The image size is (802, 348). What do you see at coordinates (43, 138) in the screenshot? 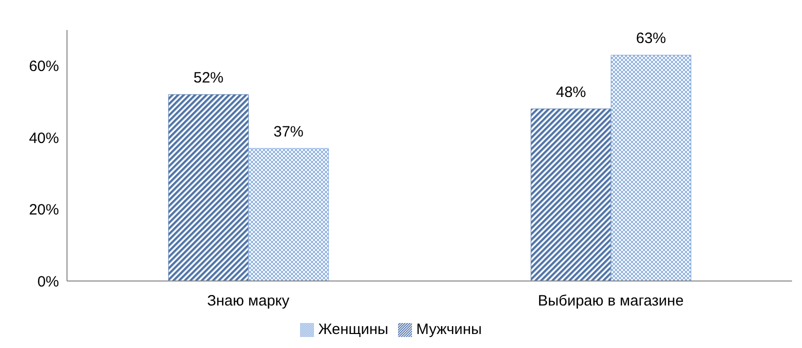
I see `y-tick-label: 40%` at bounding box center [43, 138].